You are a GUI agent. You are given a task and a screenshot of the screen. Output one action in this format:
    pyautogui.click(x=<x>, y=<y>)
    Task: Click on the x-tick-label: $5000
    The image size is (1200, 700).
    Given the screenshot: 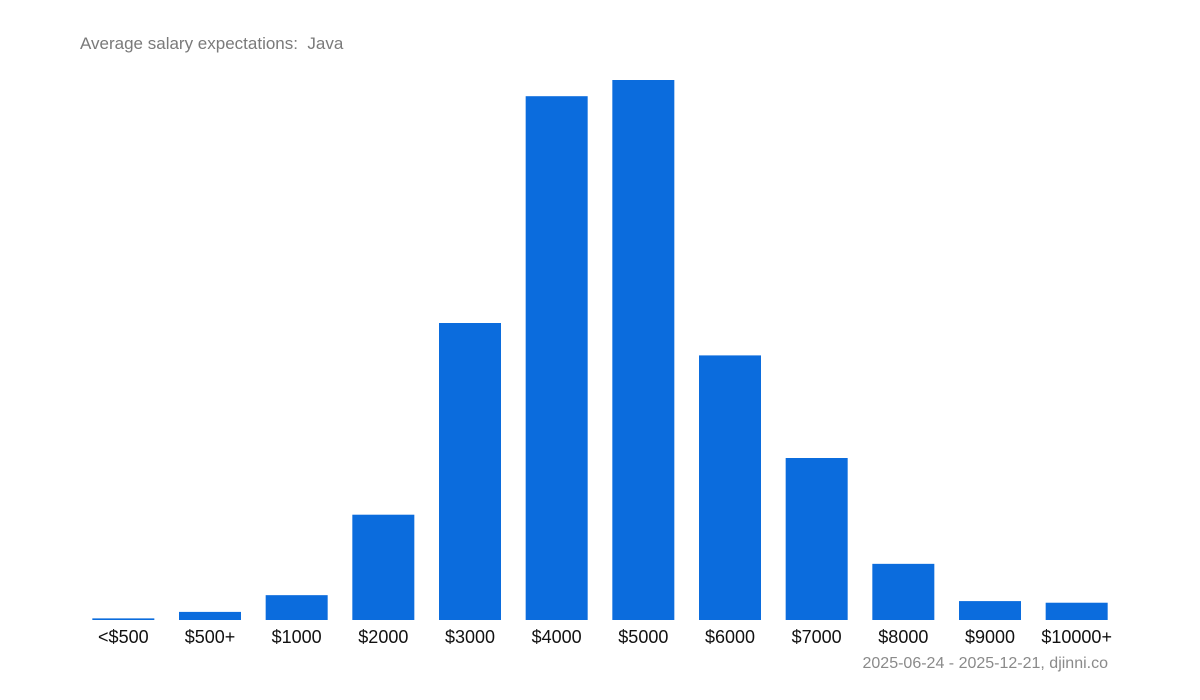 What is the action you would take?
    pyautogui.click(x=643, y=637)
    